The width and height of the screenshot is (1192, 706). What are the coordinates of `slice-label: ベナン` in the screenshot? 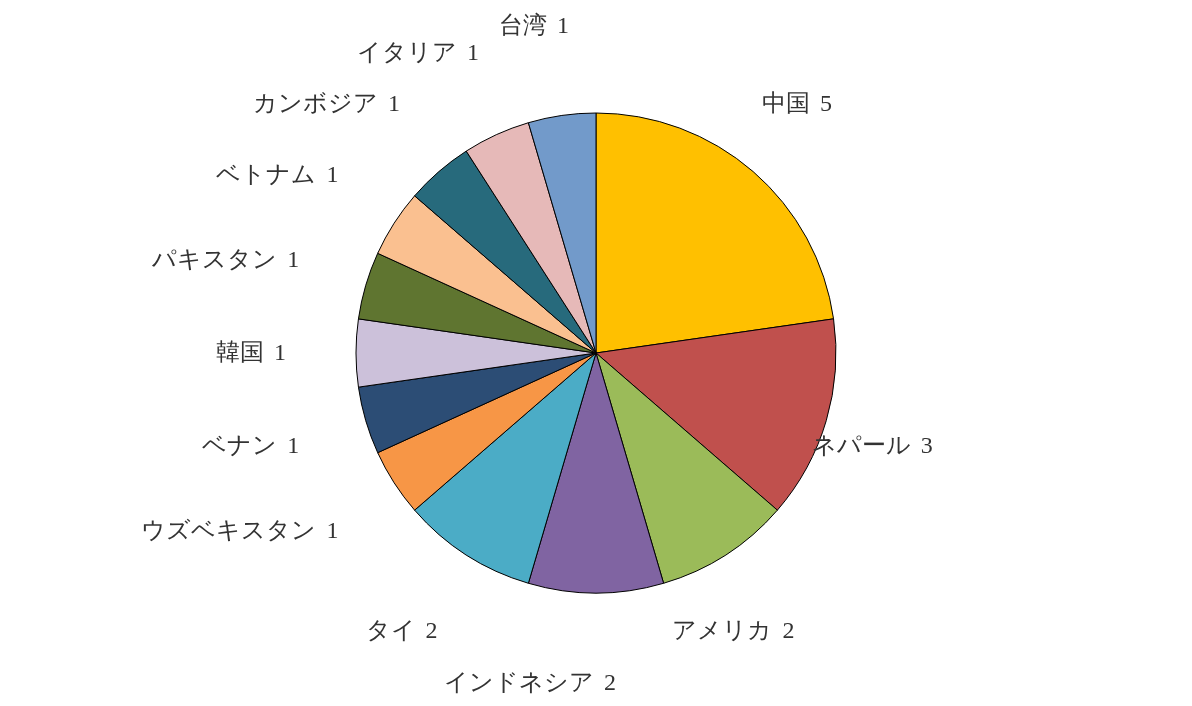 It's located at (240, 444).